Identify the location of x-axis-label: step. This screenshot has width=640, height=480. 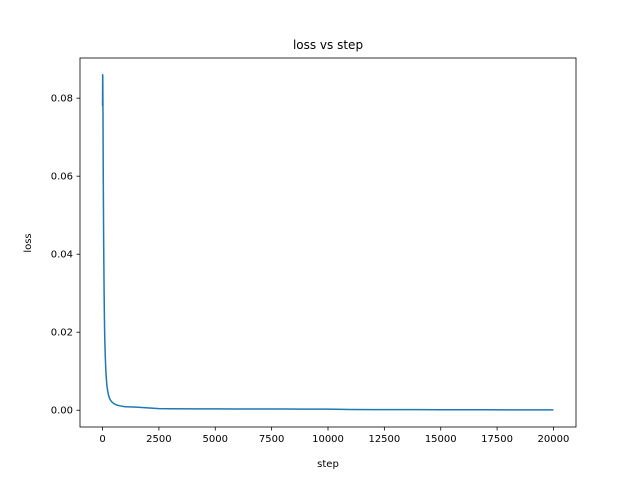
(328, 464).